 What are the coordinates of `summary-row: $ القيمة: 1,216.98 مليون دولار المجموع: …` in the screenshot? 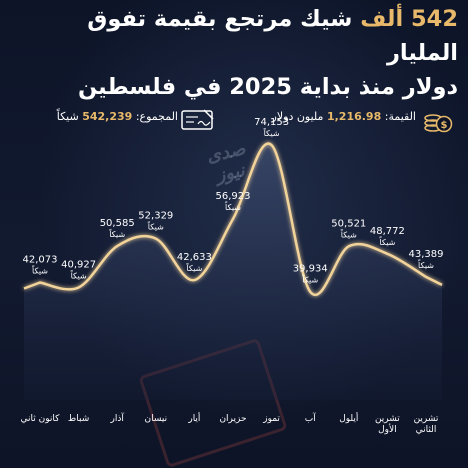 It's located at (234, 121).